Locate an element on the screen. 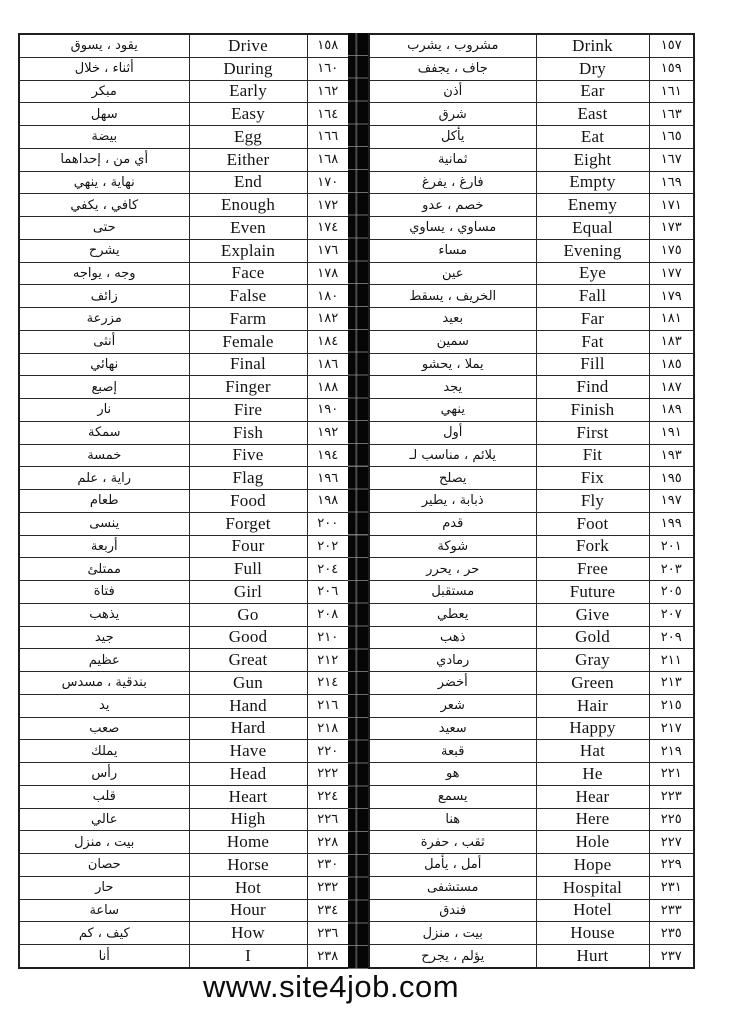 The height and width of the screenshot is (1024, 741). table-row: عظيم Great ٢١٢ is located at coordinates (184, 660).